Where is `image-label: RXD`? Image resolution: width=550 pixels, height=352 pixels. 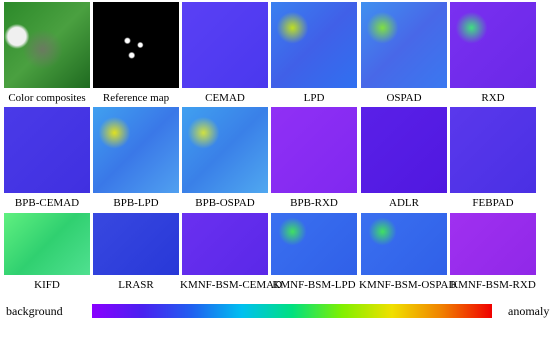
image-label: RXD is located at coordinates (493, 98).